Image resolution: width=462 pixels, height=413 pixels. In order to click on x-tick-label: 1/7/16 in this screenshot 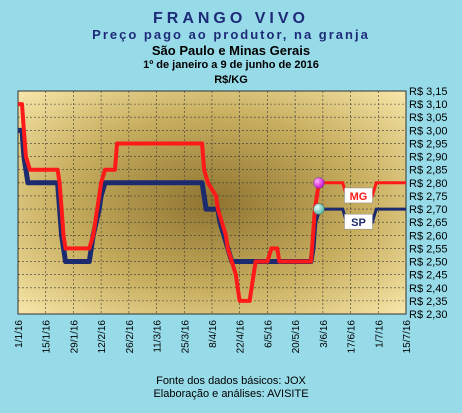, I will do `click(379, 334)`.